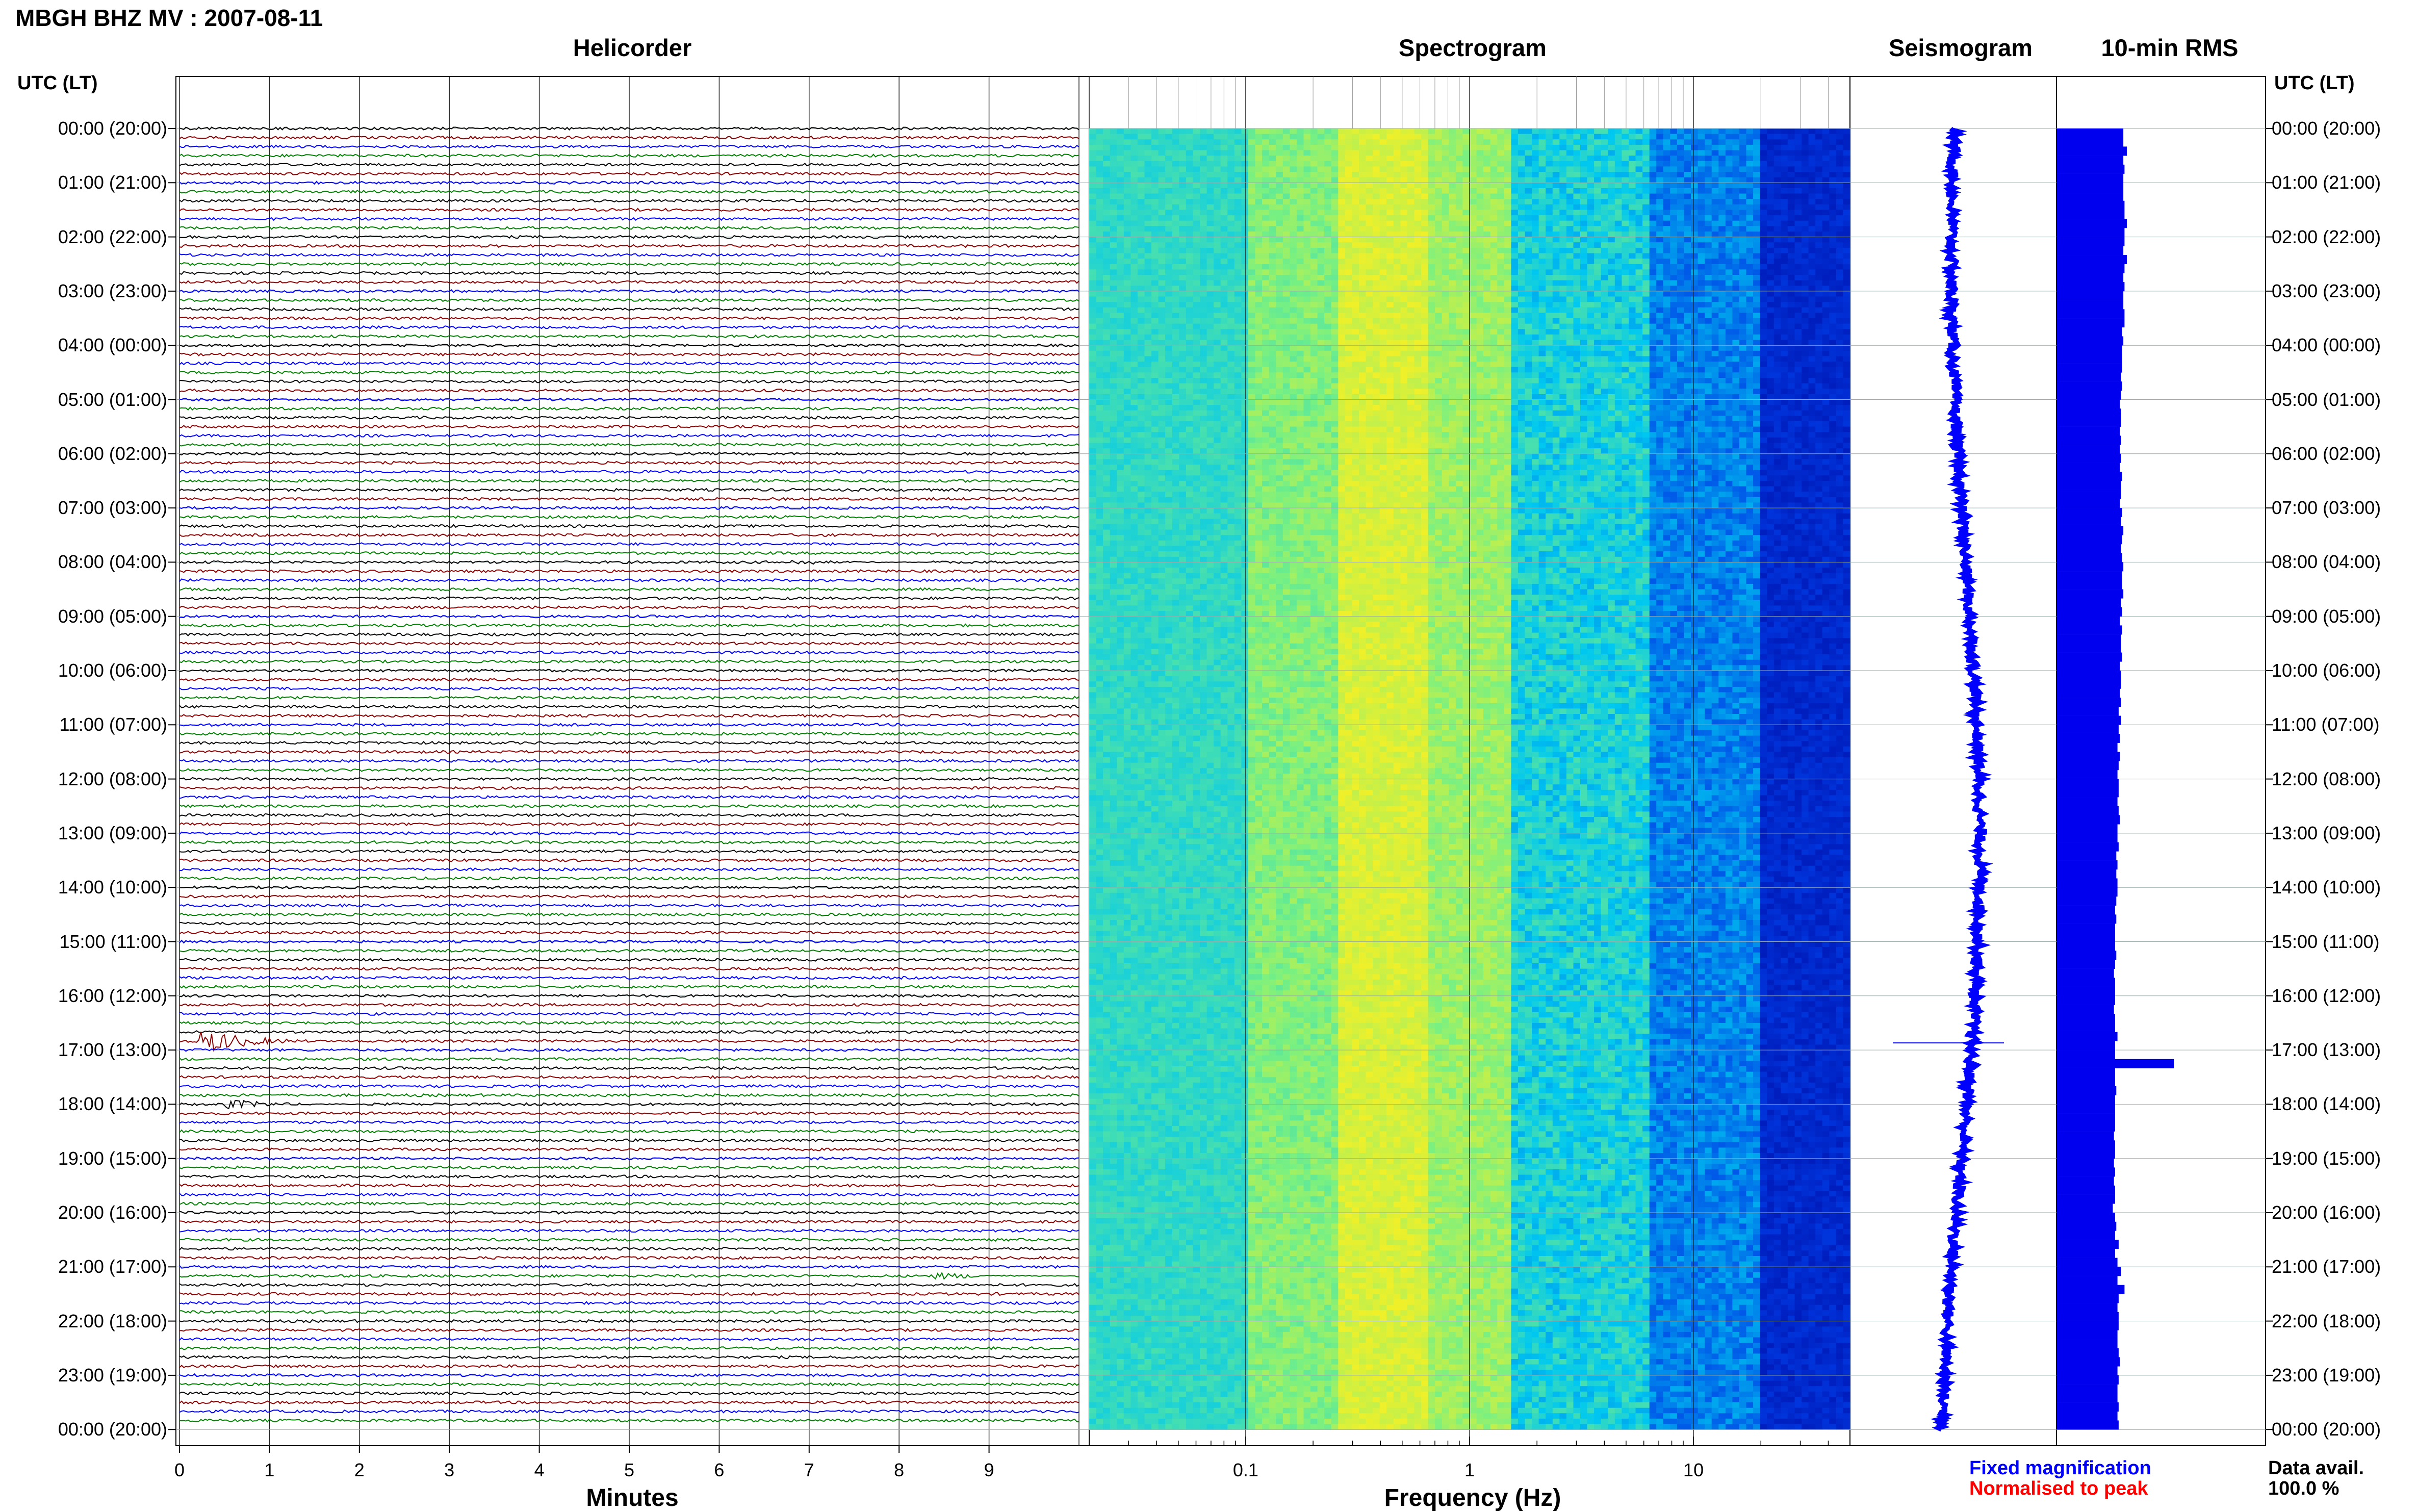 Image resolution: width=2417 pixels, height=1512 pixels. Describe the element at coordinates (2326, 1159) in the screenshot. I see `hour-label-right: 19:00 (15:00)` at that location.